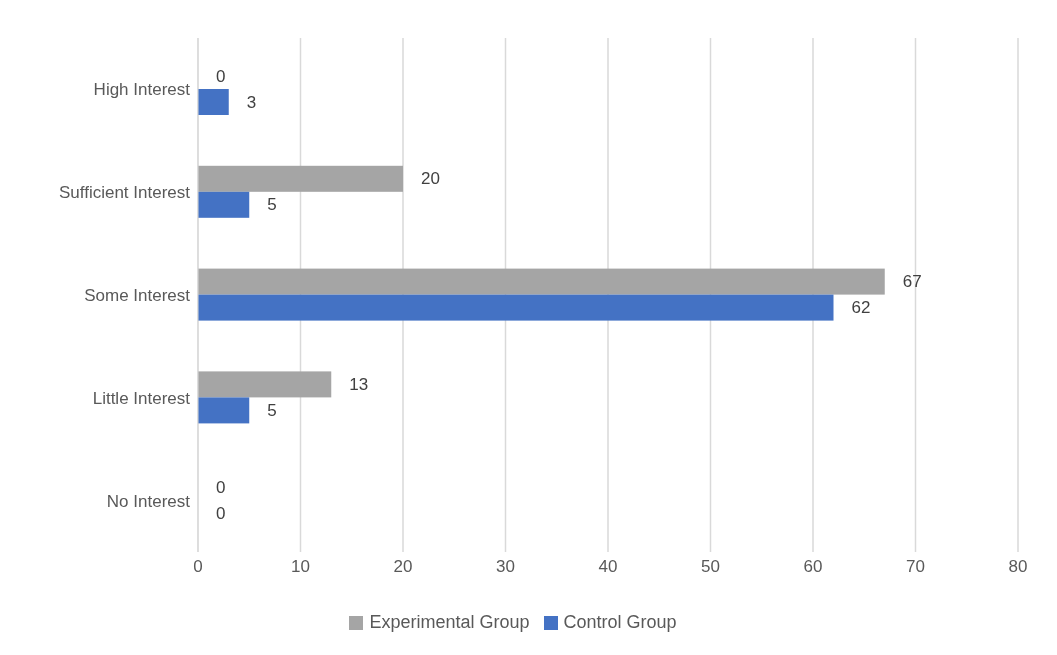  What do you see at coordinates (710, 567) in the screenshot?
I see `x-tick-label: 50` at bounding box center [710, 567].